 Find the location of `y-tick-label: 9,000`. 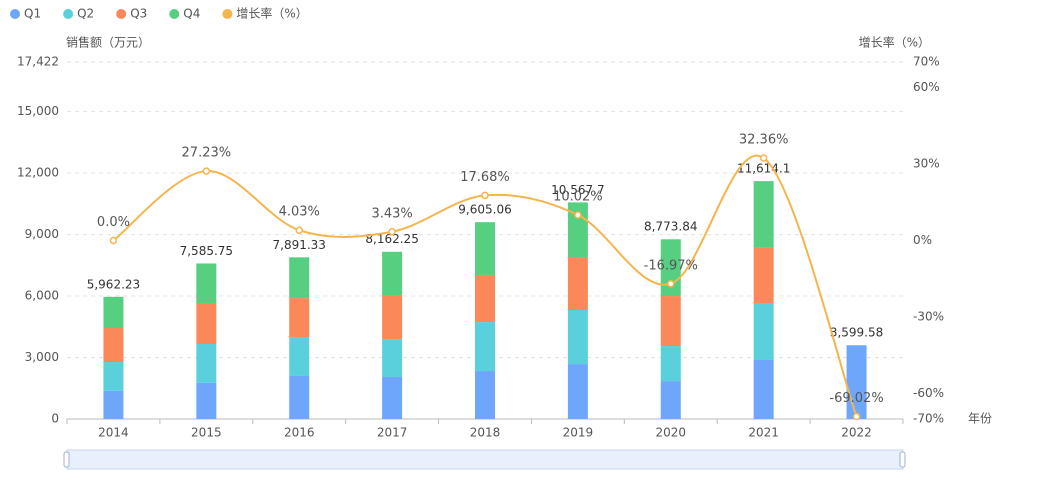

y-tick-label: 9,000 is located at coordinates (42, 234).